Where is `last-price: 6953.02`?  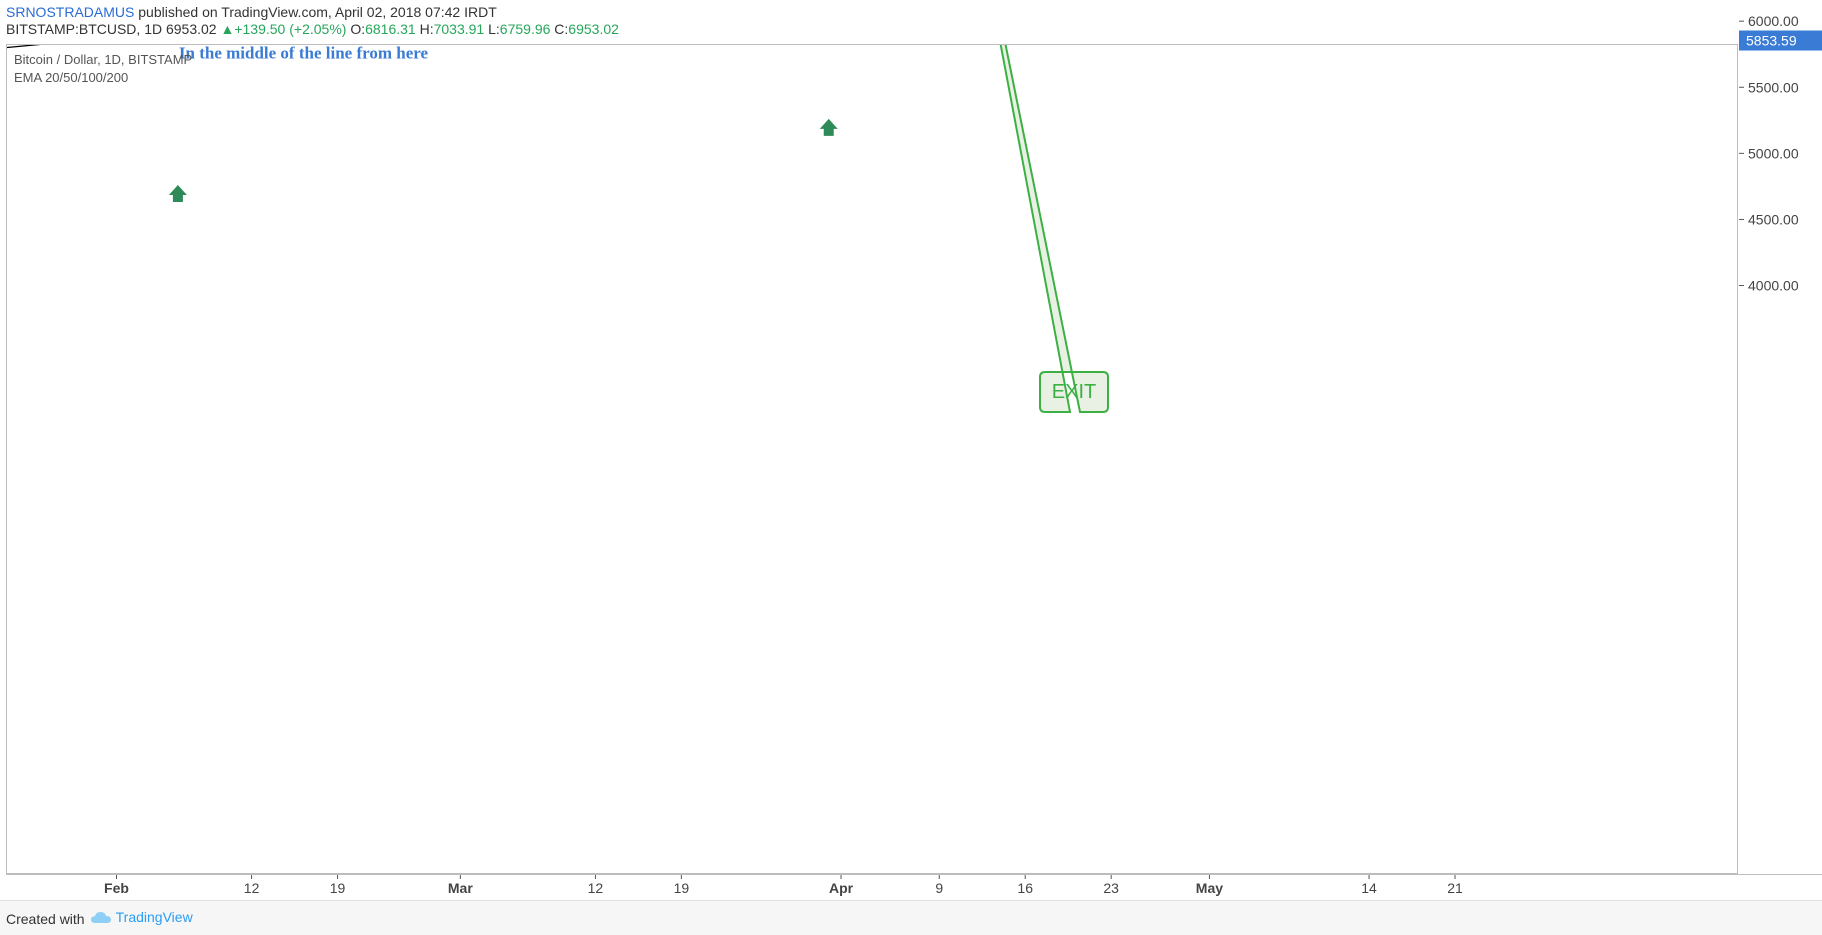
last-price: 6953.02 is located at coordinates (191, 29).